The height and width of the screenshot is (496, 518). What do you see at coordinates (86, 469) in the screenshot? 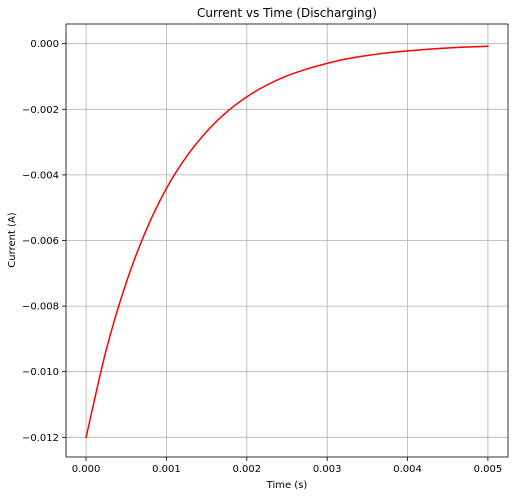
I see `x-tick-label: 0.000` at bounding box center [86, 469].